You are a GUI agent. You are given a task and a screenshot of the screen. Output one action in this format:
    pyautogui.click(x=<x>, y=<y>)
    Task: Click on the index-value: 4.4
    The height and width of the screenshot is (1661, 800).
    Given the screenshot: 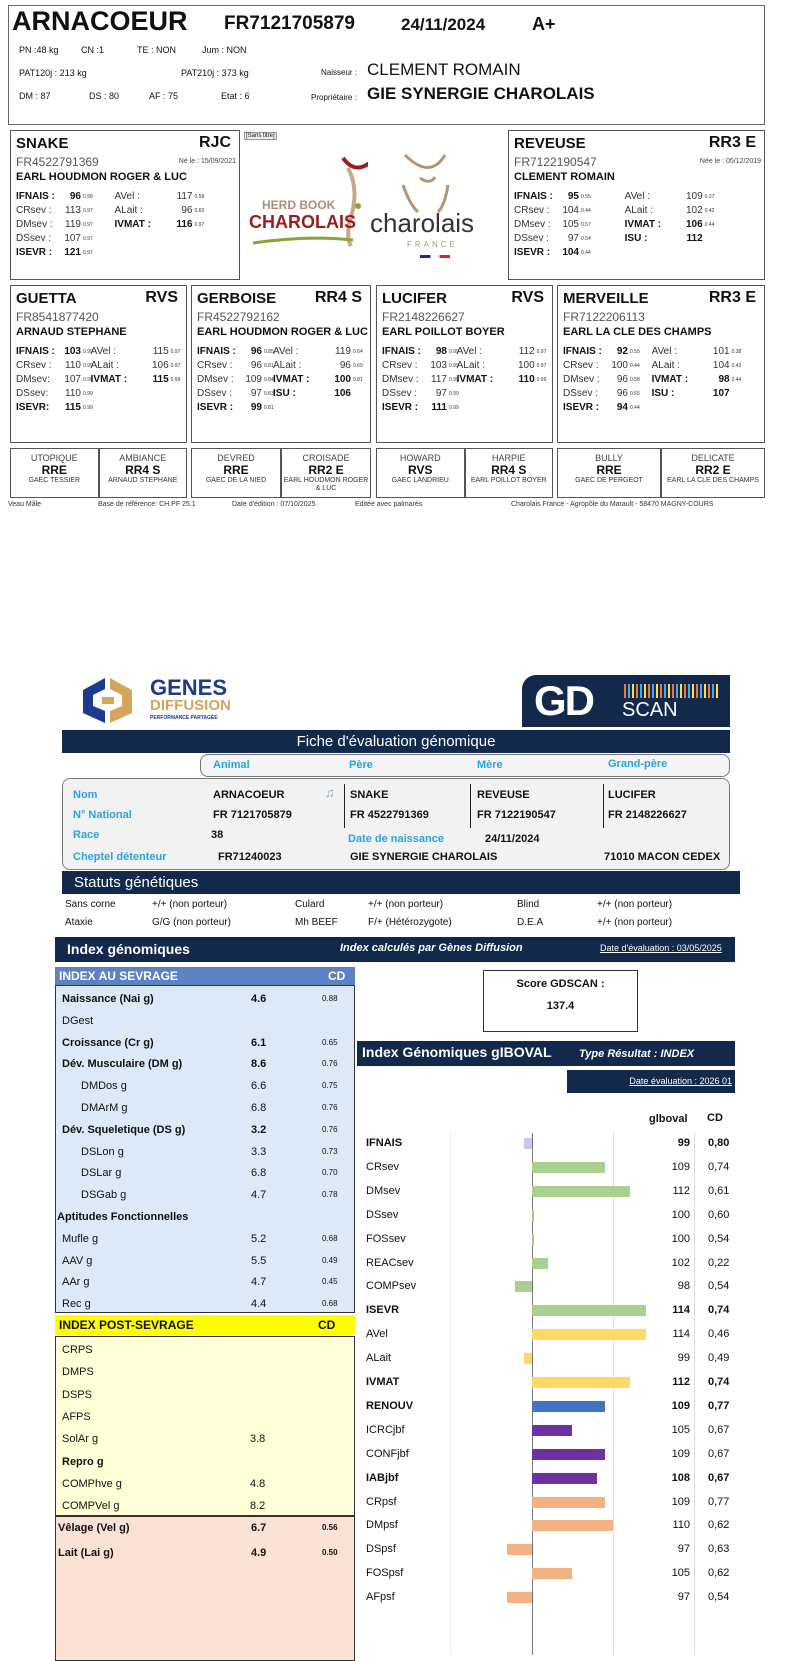 What is the action you would take?
    pyautogui.click(x=259, y=1304)
    